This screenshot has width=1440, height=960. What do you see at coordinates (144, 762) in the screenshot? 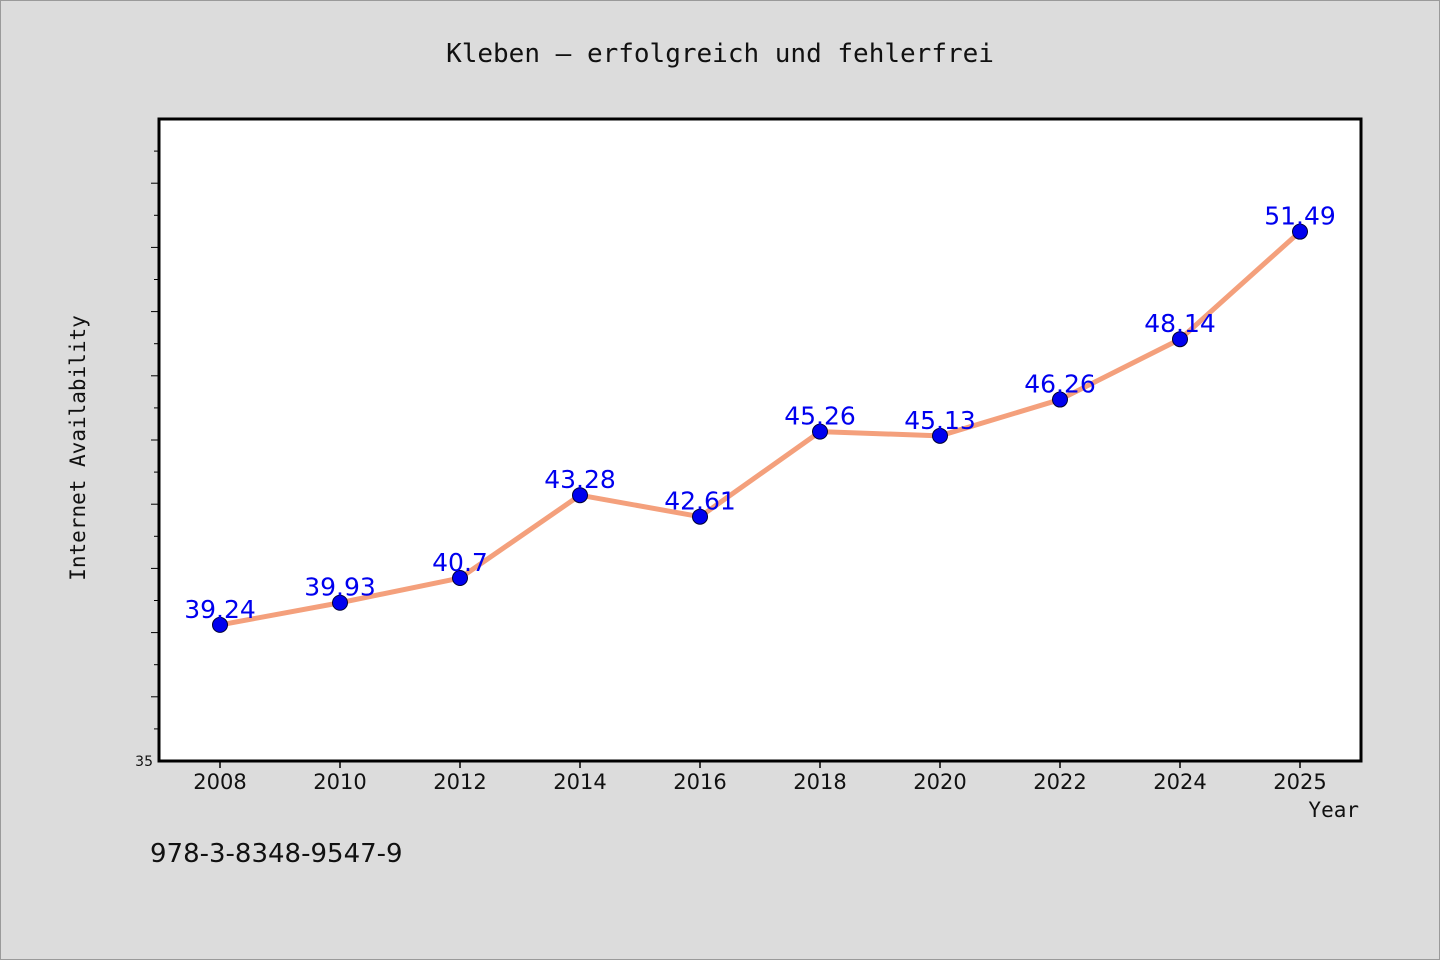
I see `y-tick-label: 35` at bounding box center [144, 762].